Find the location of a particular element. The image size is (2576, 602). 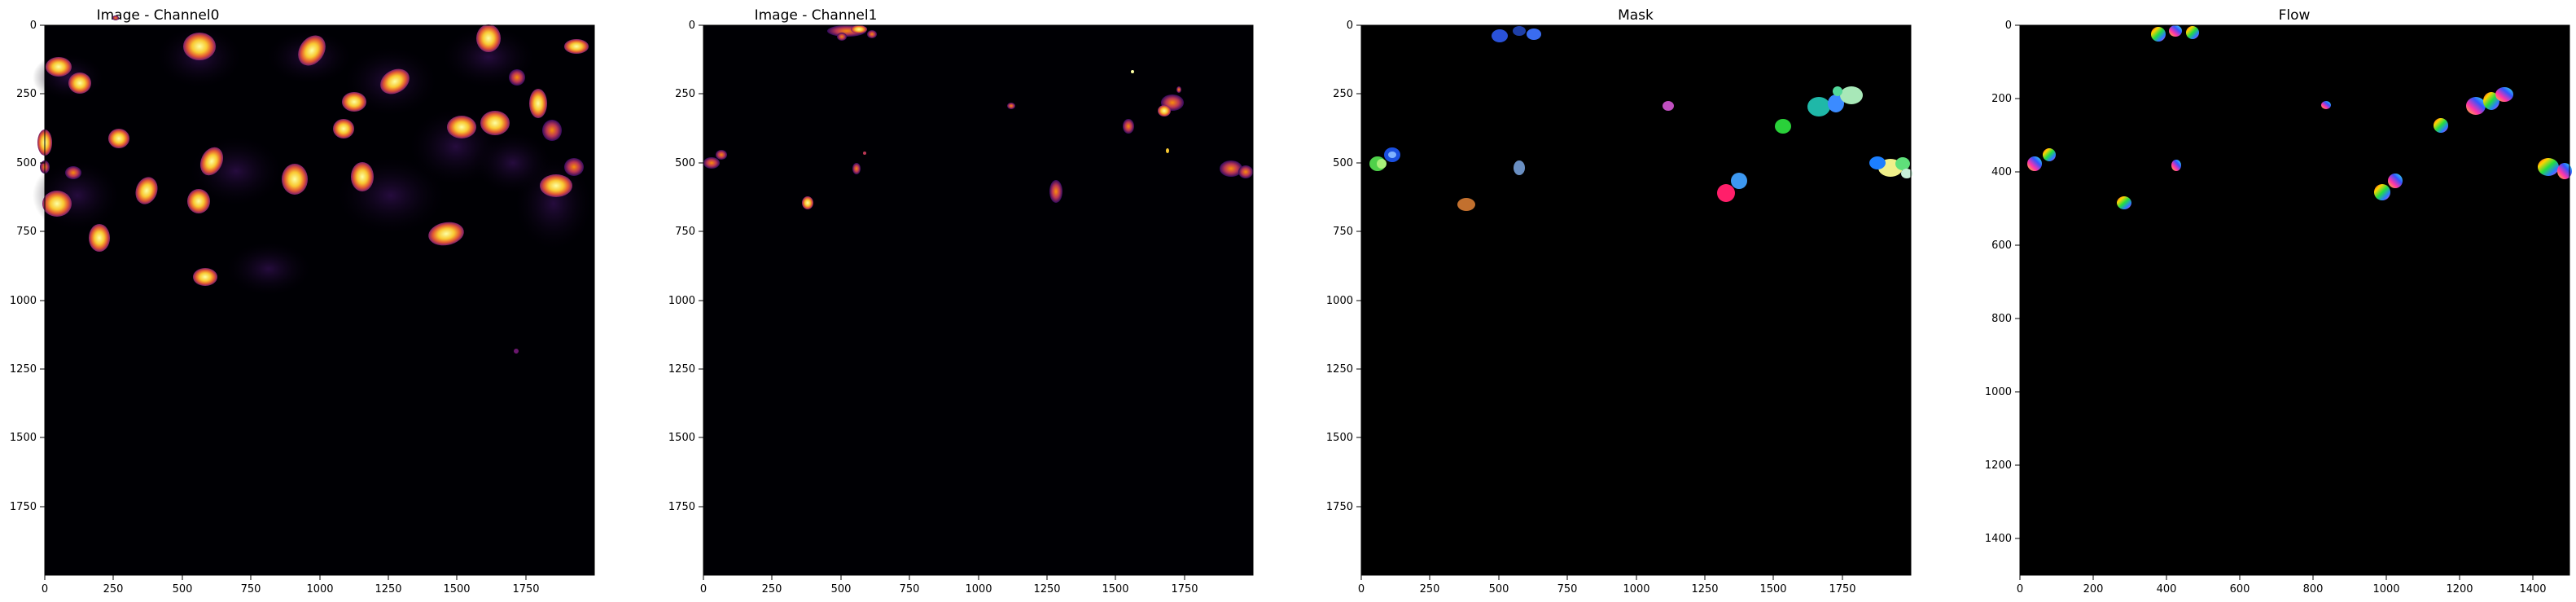

cell-image is located at coordinates (978, 117).